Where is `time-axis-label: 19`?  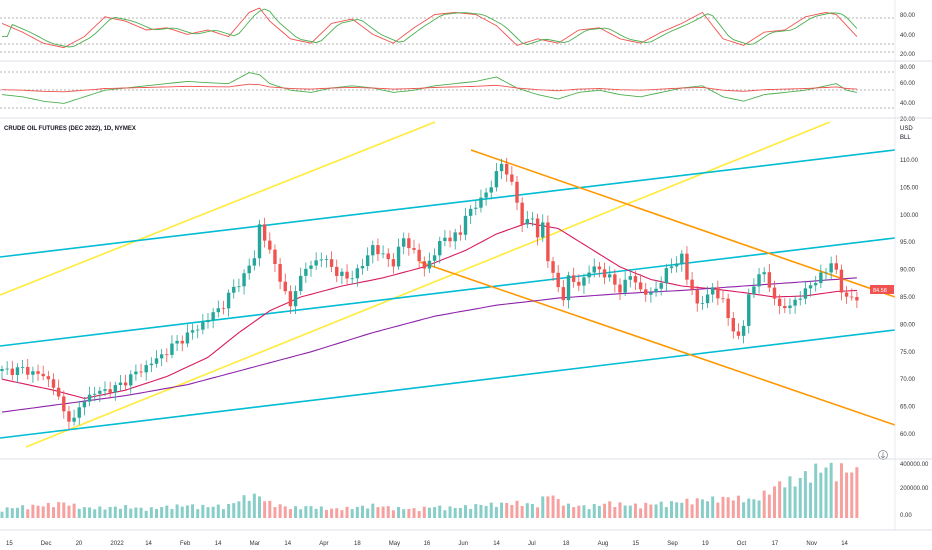
time-axis-label: 19 is located at coordinates (705, 544).